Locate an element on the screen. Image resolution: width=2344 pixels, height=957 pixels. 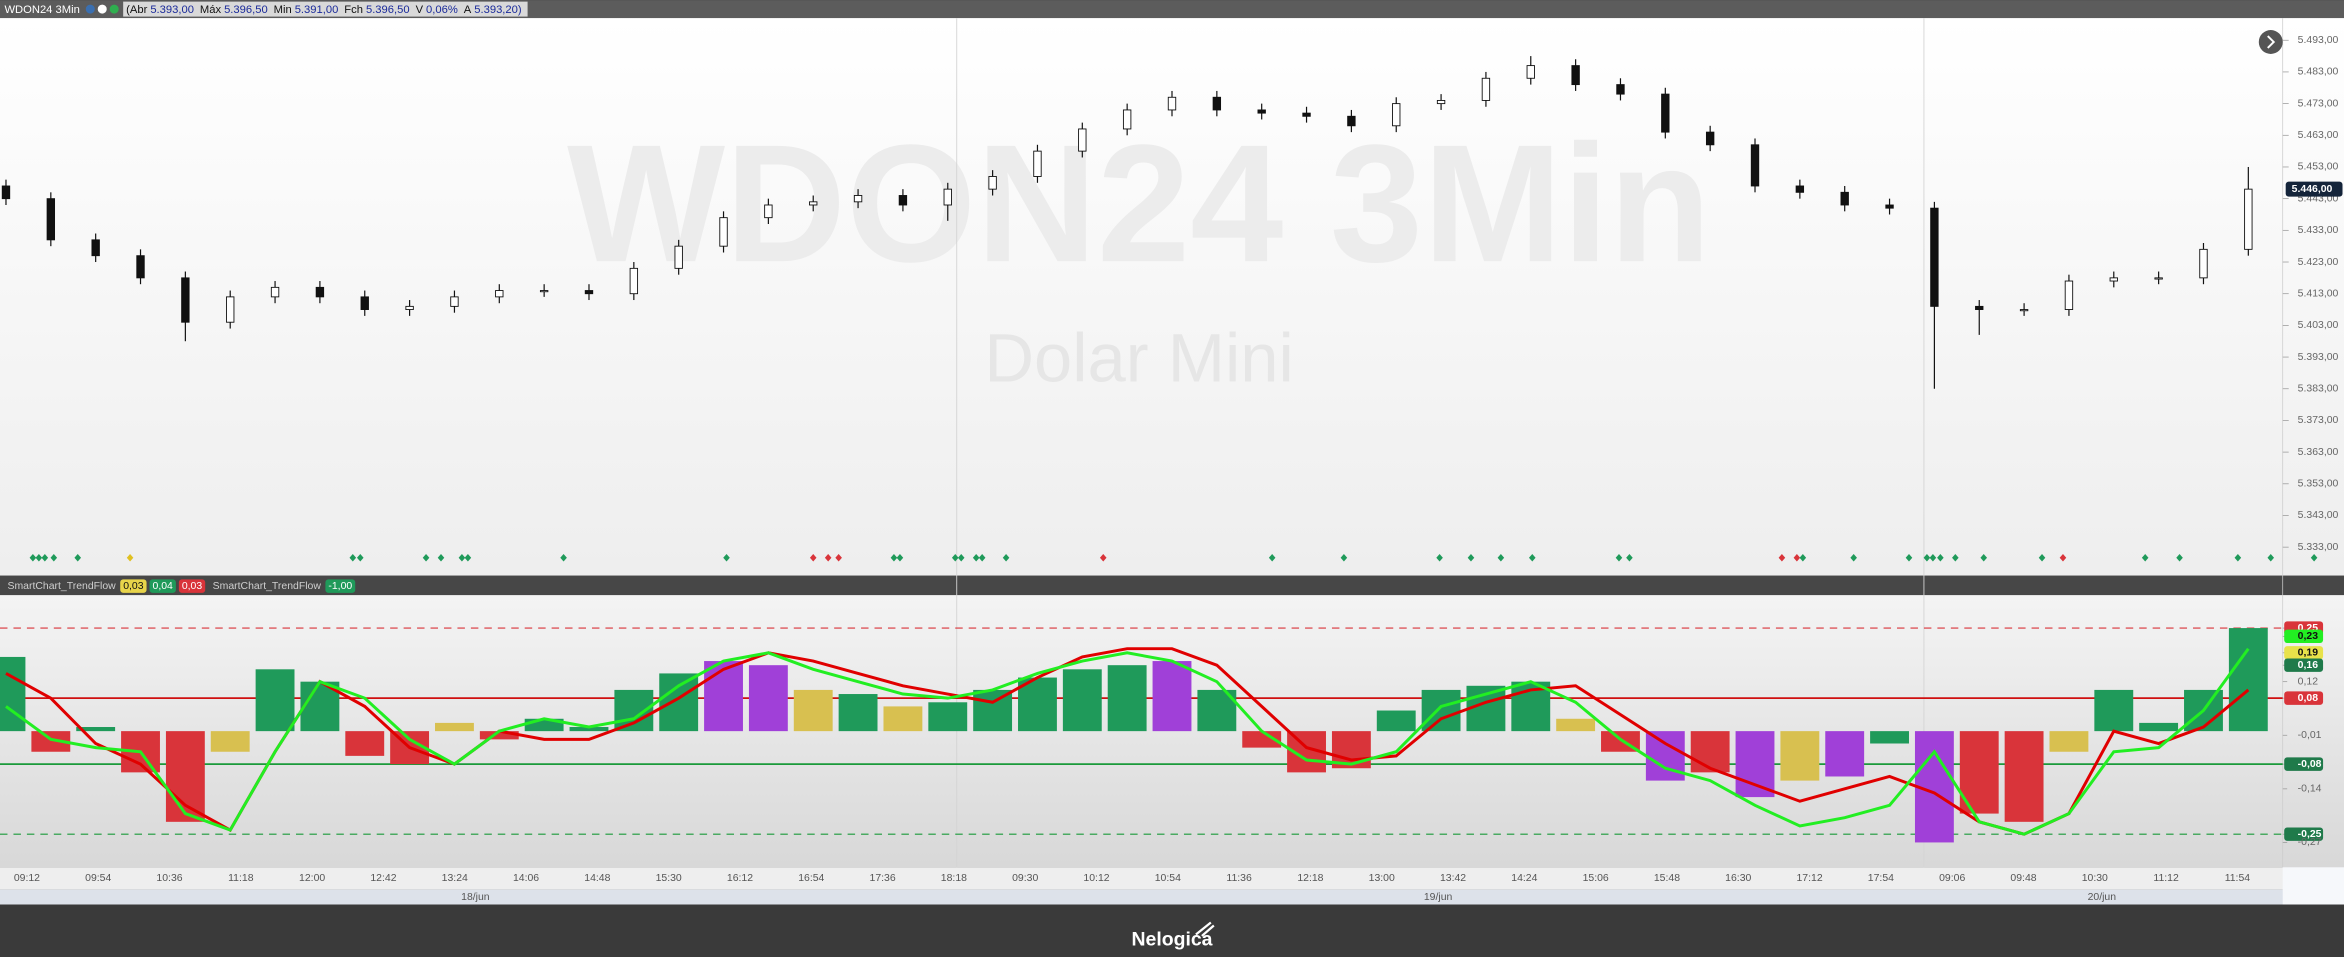
x-tick-label: 15:48 is located at coordinates (1667, 878).